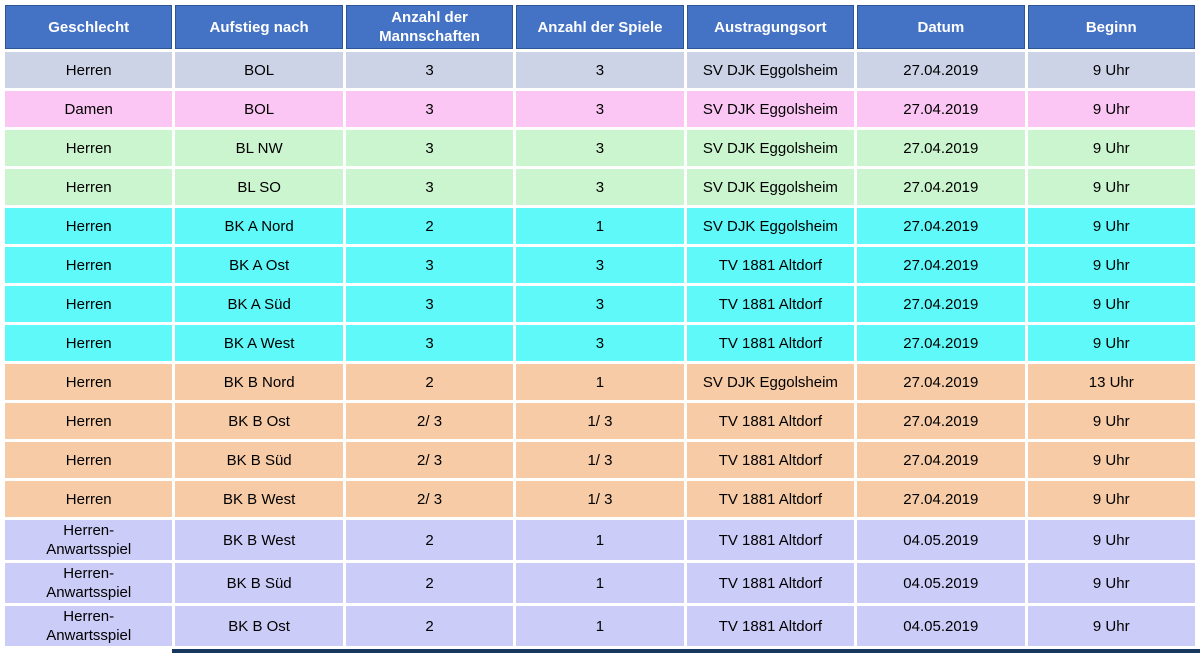 The height and width of the screenshot is (665, 1200). What do you see at coordinates (89, 27) in the screenshot?
I see `column-header-geschlecht: Geschlecht` at bounding box center [89, 27].